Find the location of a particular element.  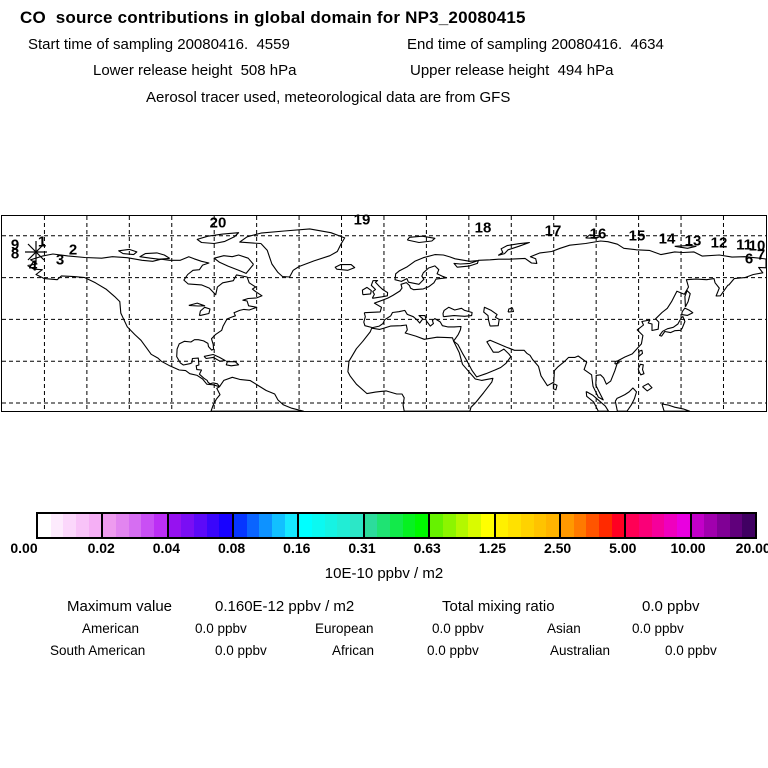

region-name: South American is located at coordinates (98, 650).